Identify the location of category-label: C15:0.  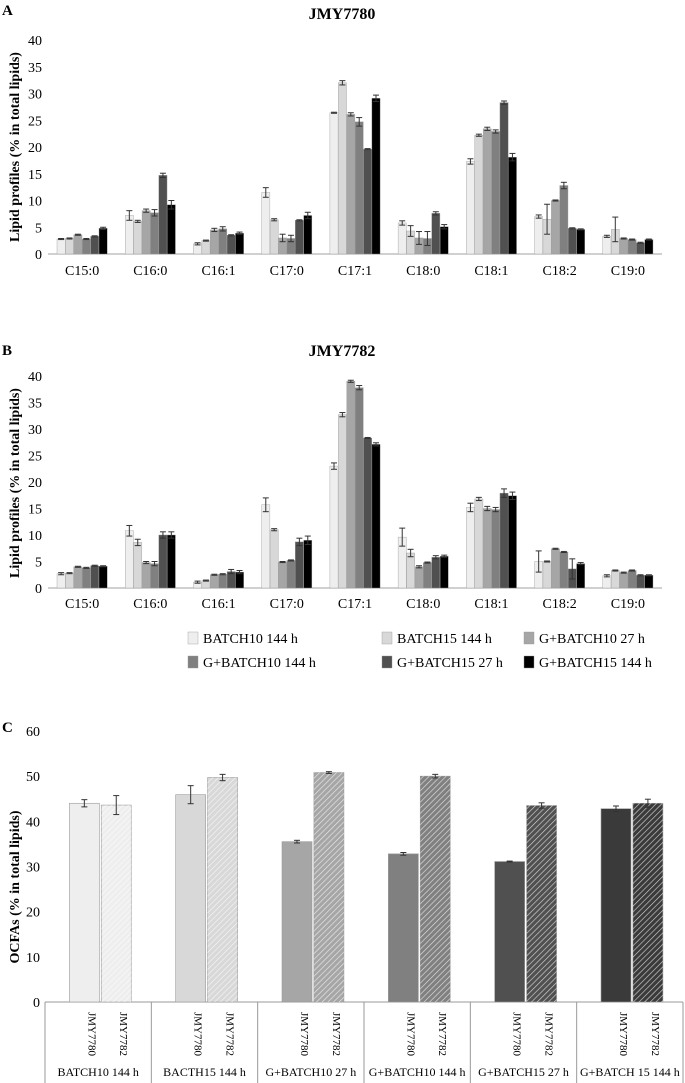
(82, 271).